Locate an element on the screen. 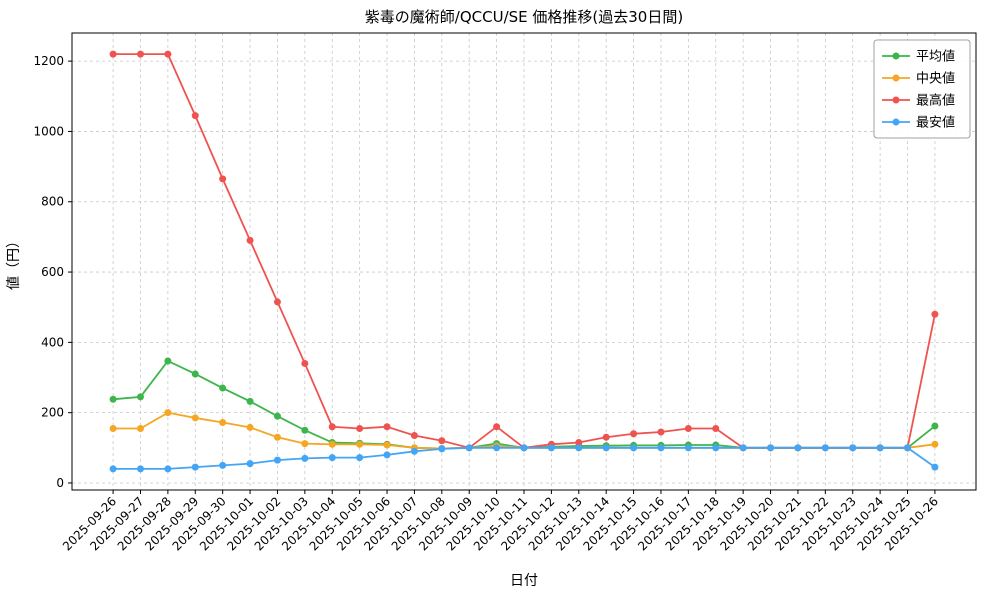 This screenshot has height=600, width=1000. y-tick-label: 1200 is located at coordinates (48, 61).